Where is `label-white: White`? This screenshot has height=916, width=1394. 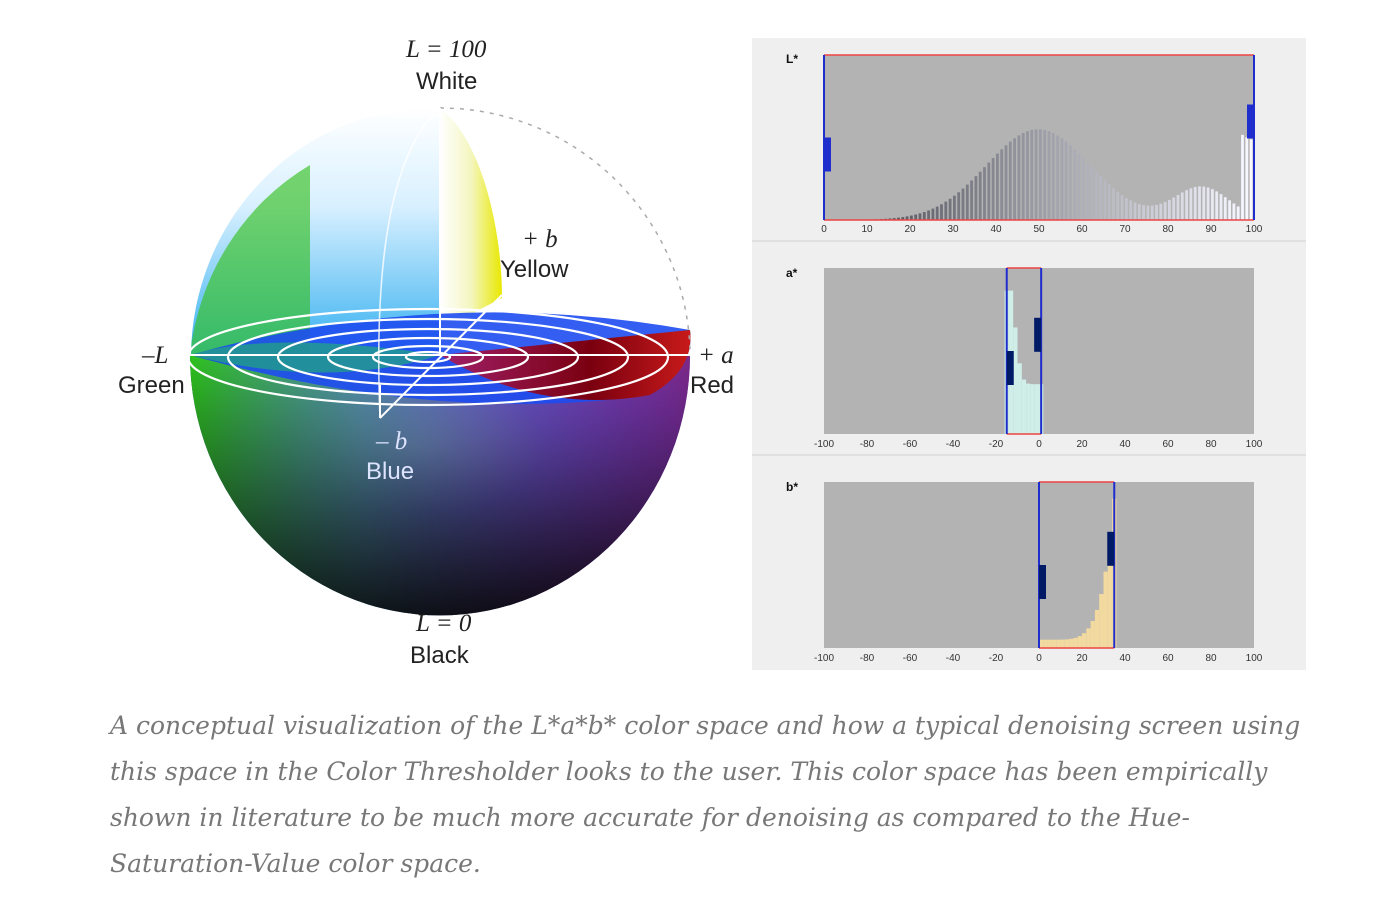
label-white: White is located at coordinates (447, 81).